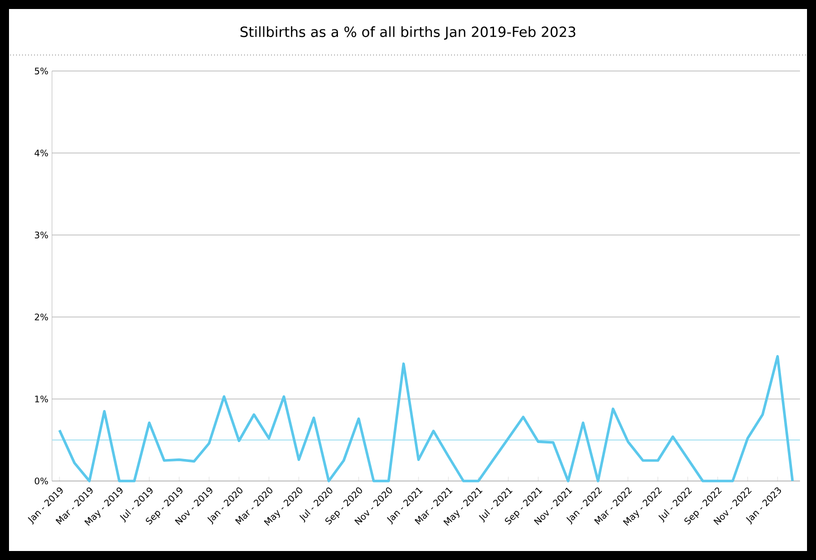  Describe the element at coordinates (41, 235) in the screenshot. I see `y-tick-label: 3%` at that location.